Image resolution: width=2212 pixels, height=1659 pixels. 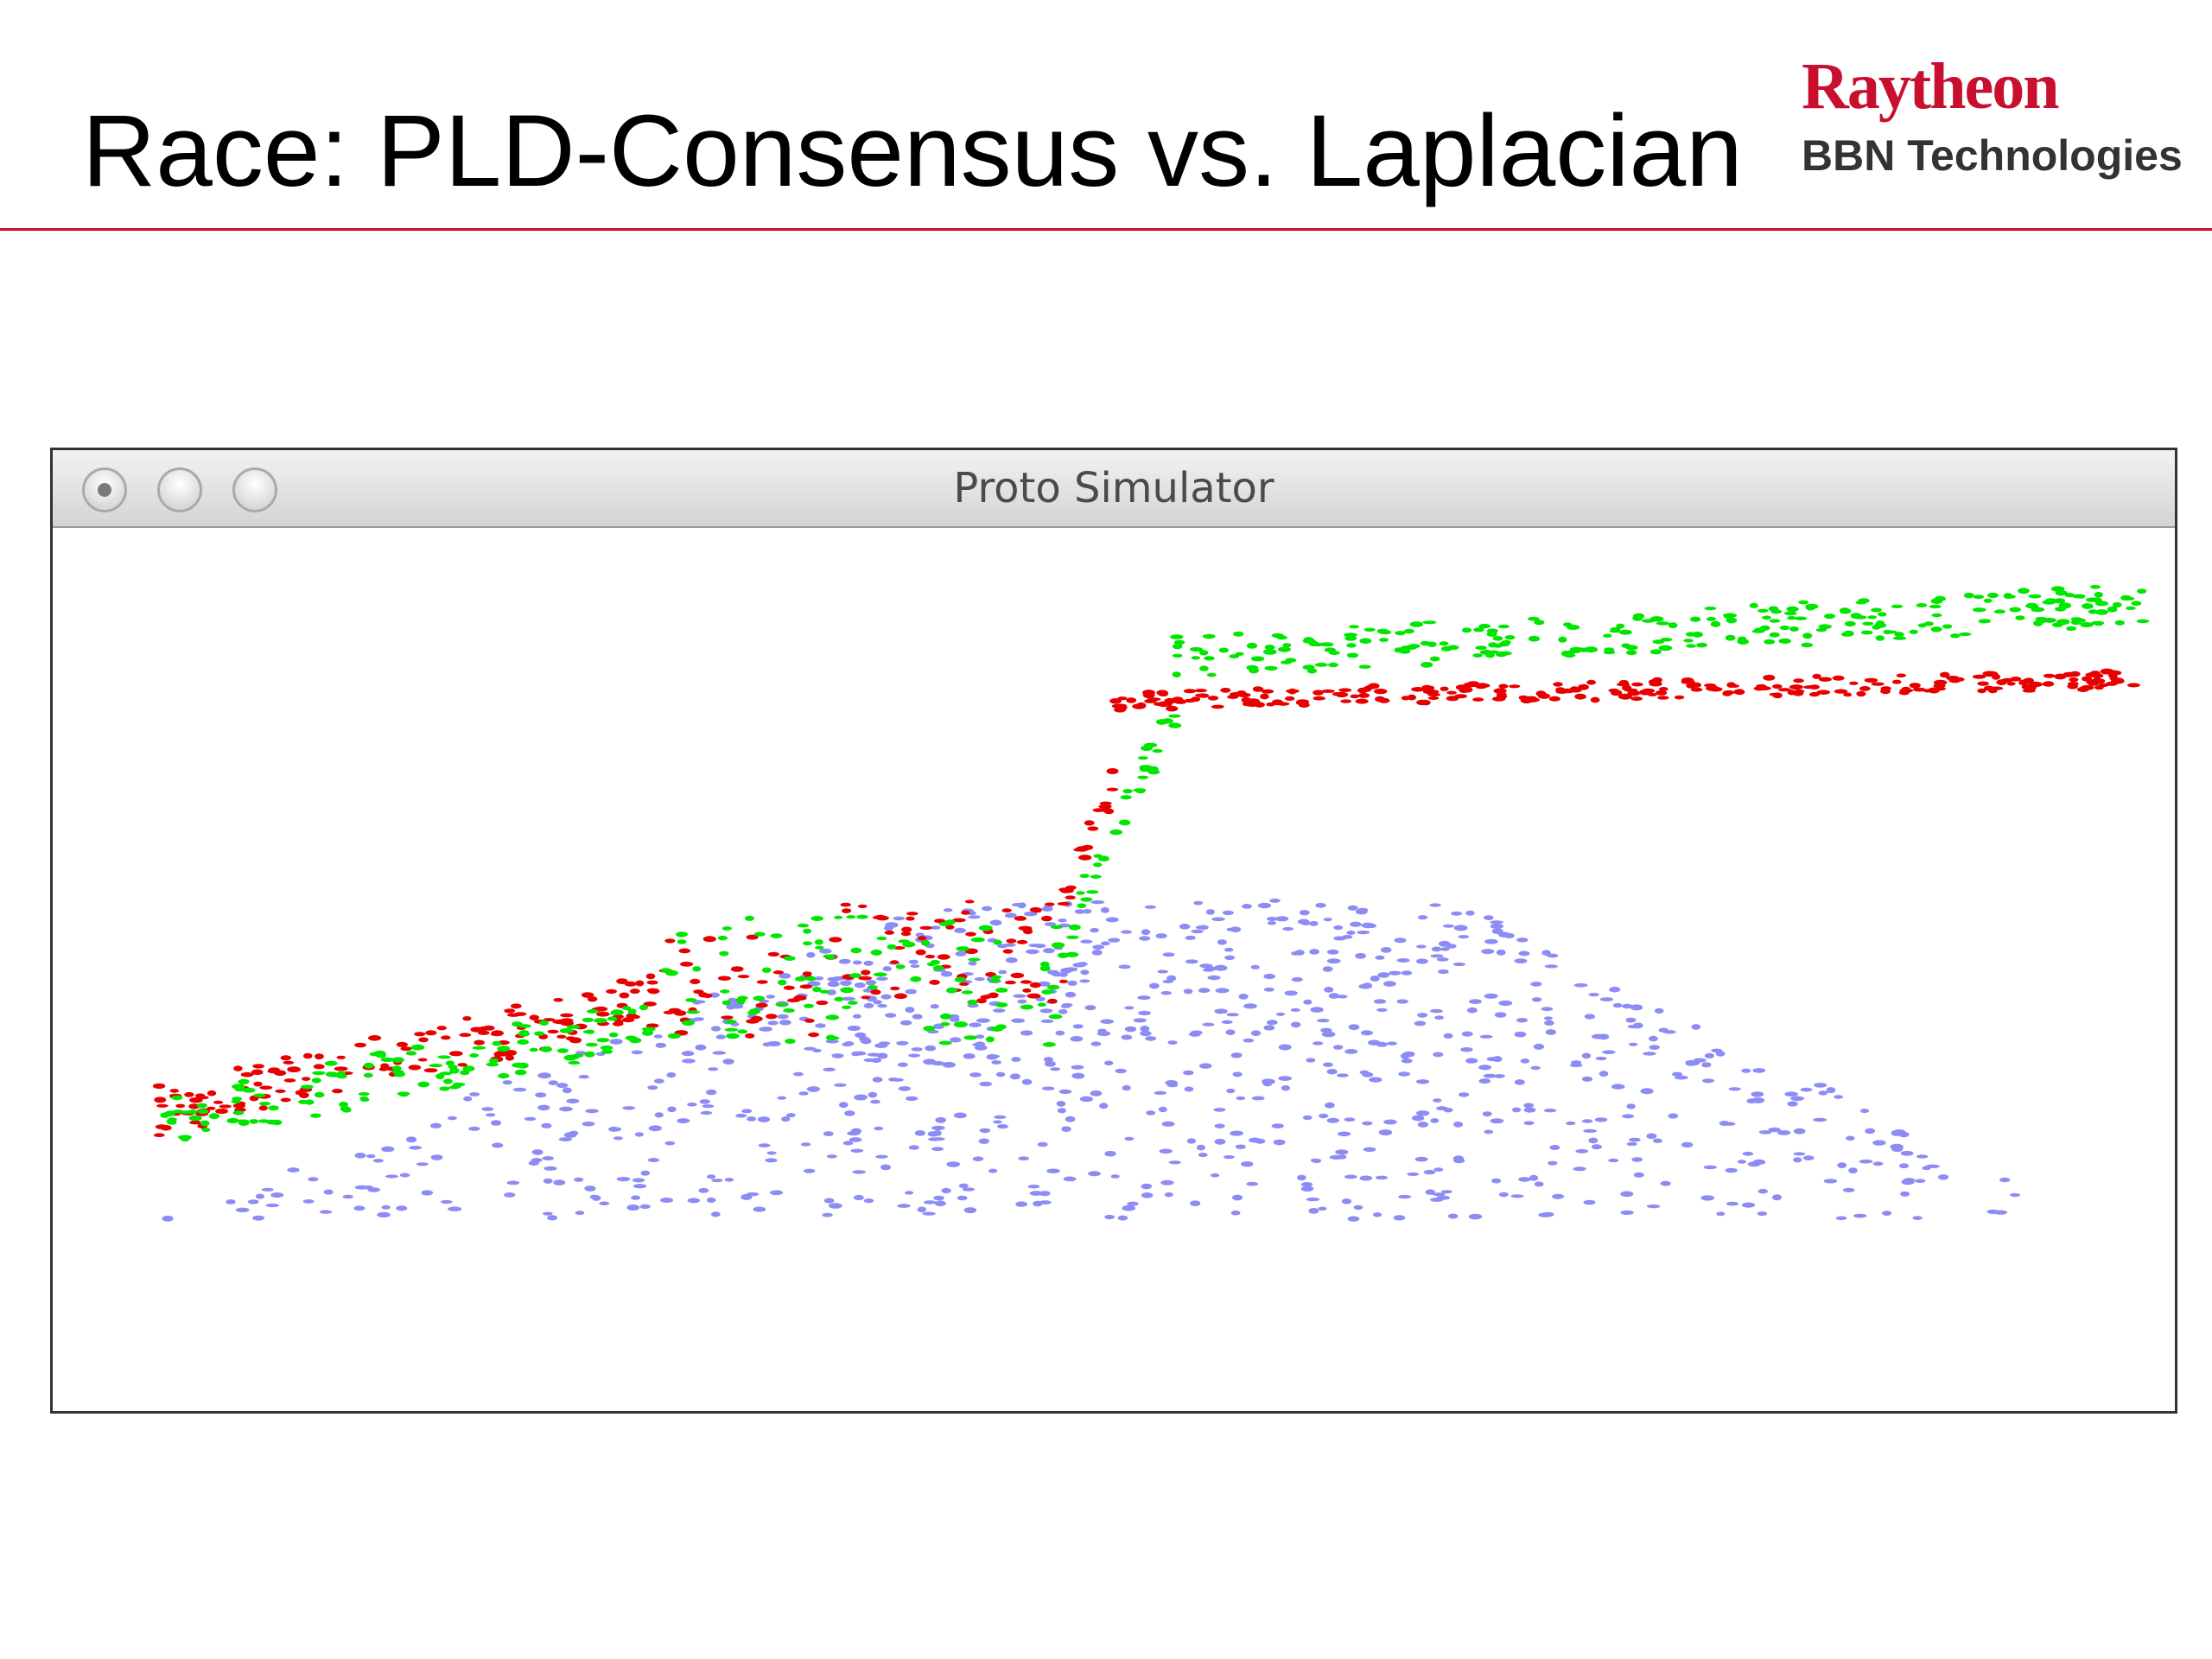 I want to click on close-window-button, so click(x=104, y=489).